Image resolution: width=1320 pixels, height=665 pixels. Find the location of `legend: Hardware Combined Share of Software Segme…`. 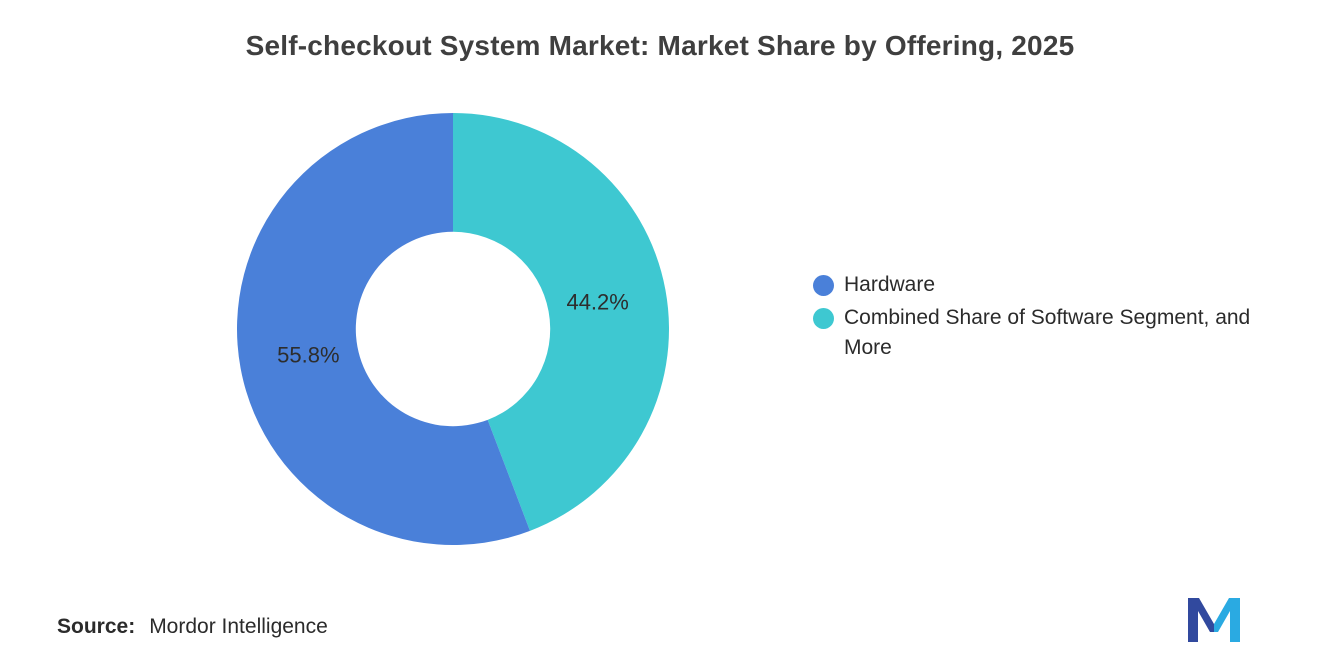

legend: Hardware Combined Share of Software Segme… is located at coordinates (1047, 318).